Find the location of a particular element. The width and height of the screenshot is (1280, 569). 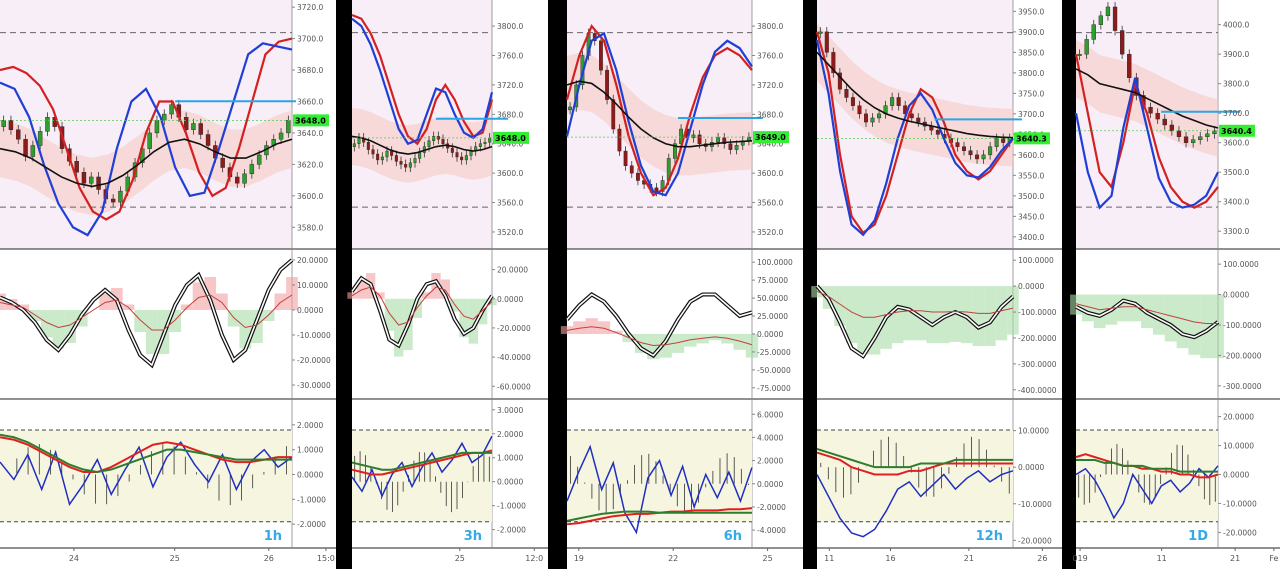

price-tick-label: 3660.0 is located at coordinates (310, 101).